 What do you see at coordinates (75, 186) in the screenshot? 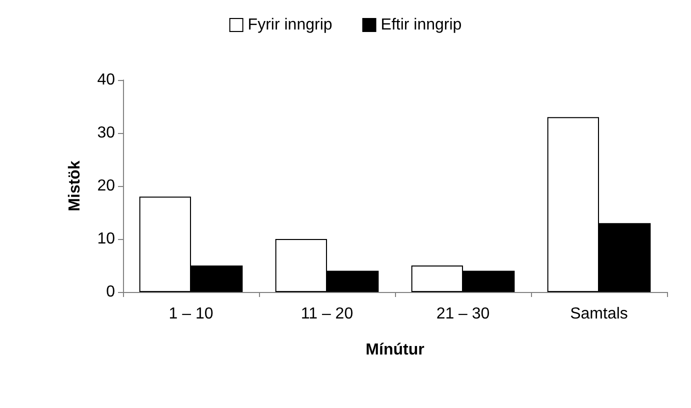
I see `y-axis-title: Mistök` at bounding box center [75, 186].